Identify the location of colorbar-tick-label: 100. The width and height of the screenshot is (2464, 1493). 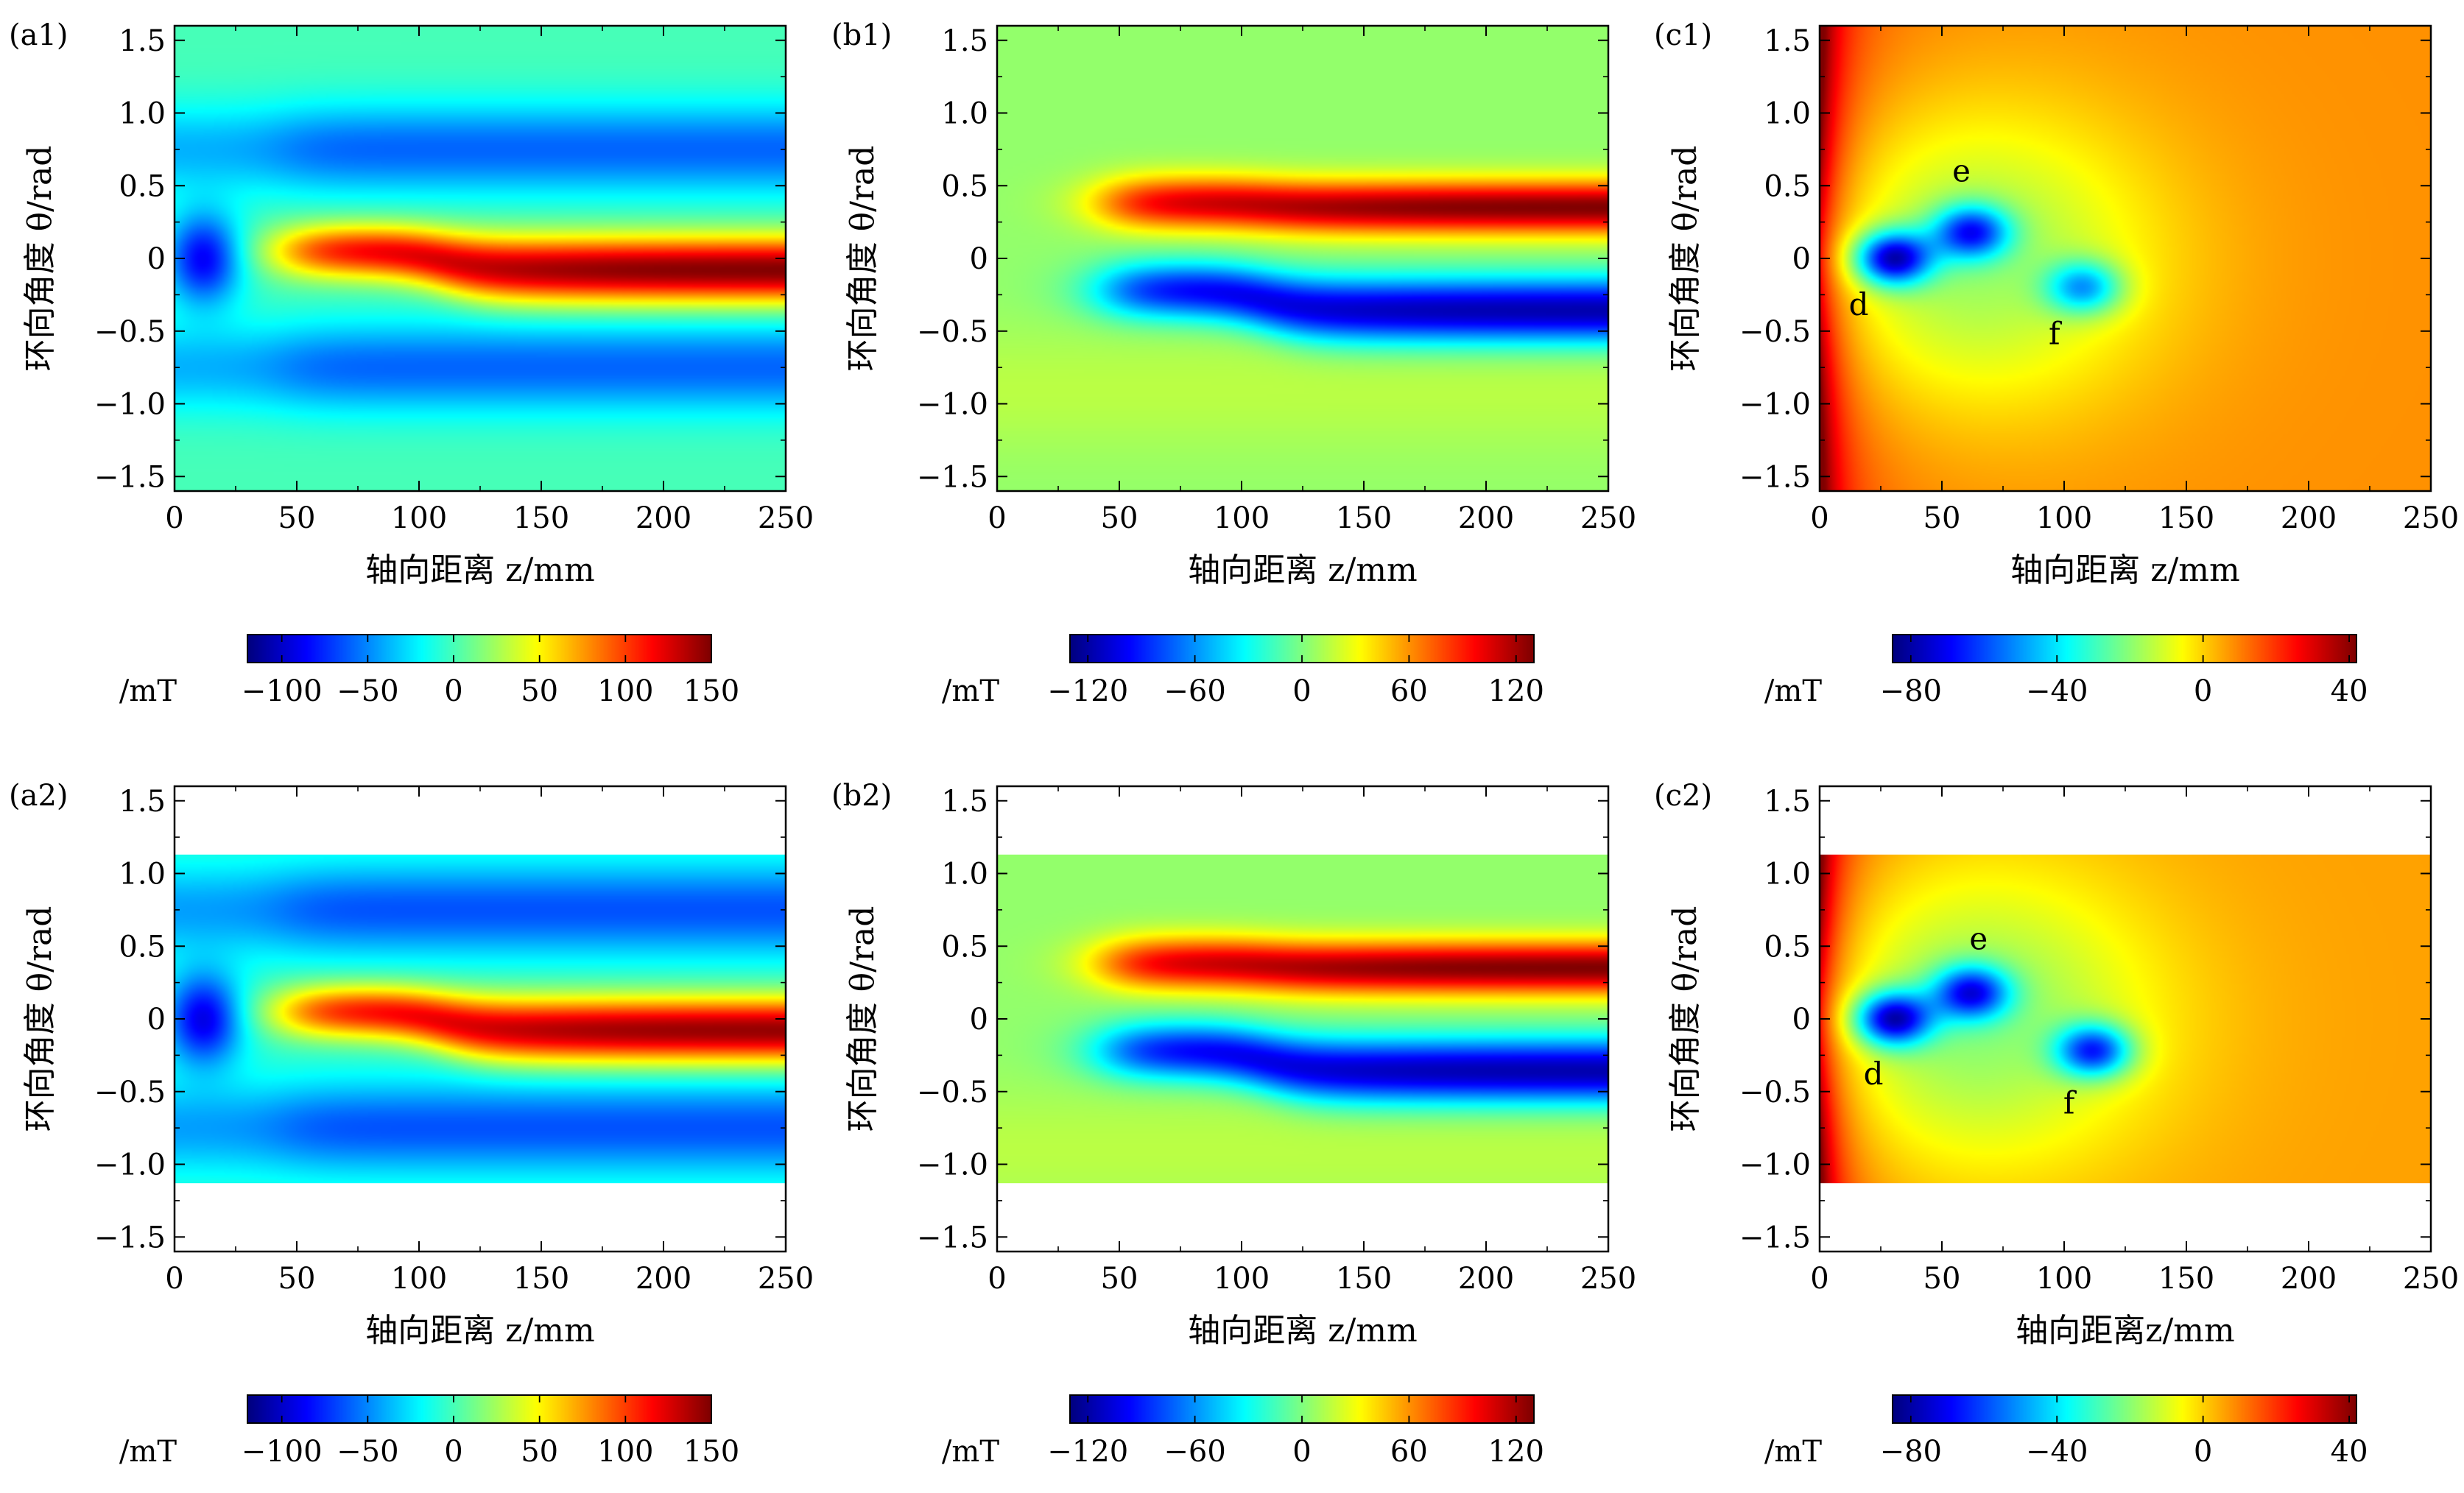
(625, 691).